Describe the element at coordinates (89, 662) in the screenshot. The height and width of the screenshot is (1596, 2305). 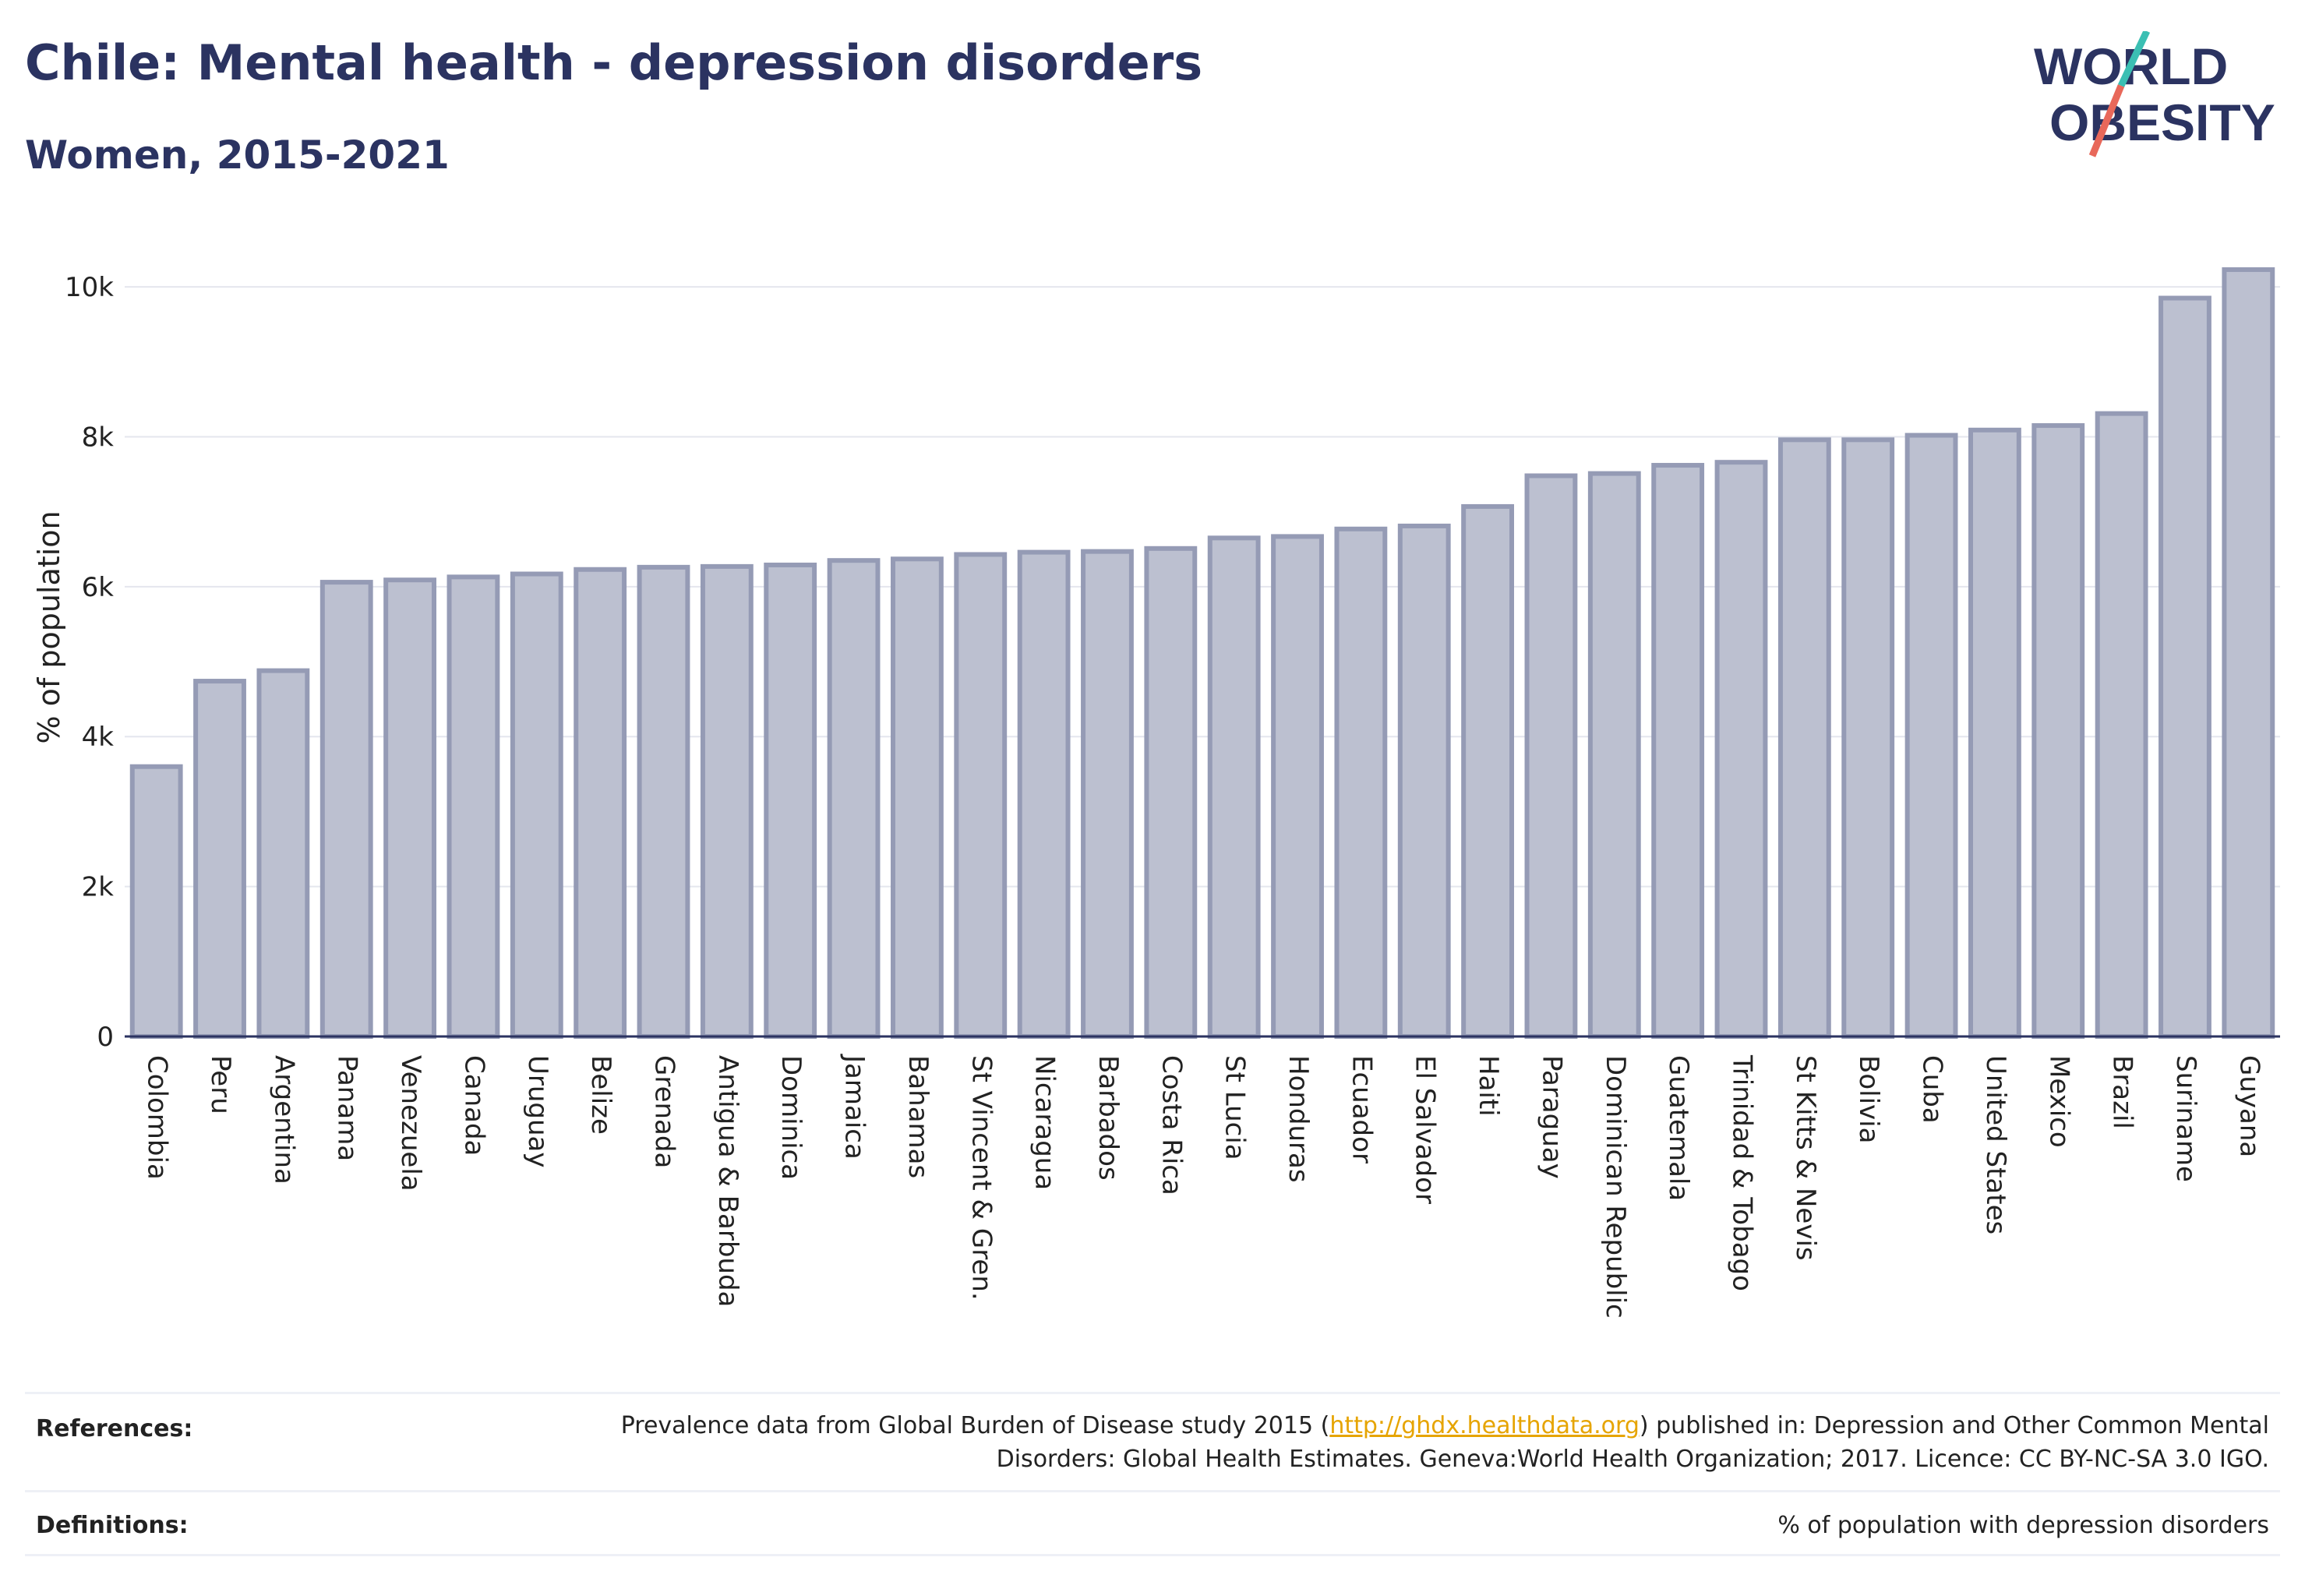
I see `y-axis-ticks: 0 2k 4k 6k 8k 10k` at that location.